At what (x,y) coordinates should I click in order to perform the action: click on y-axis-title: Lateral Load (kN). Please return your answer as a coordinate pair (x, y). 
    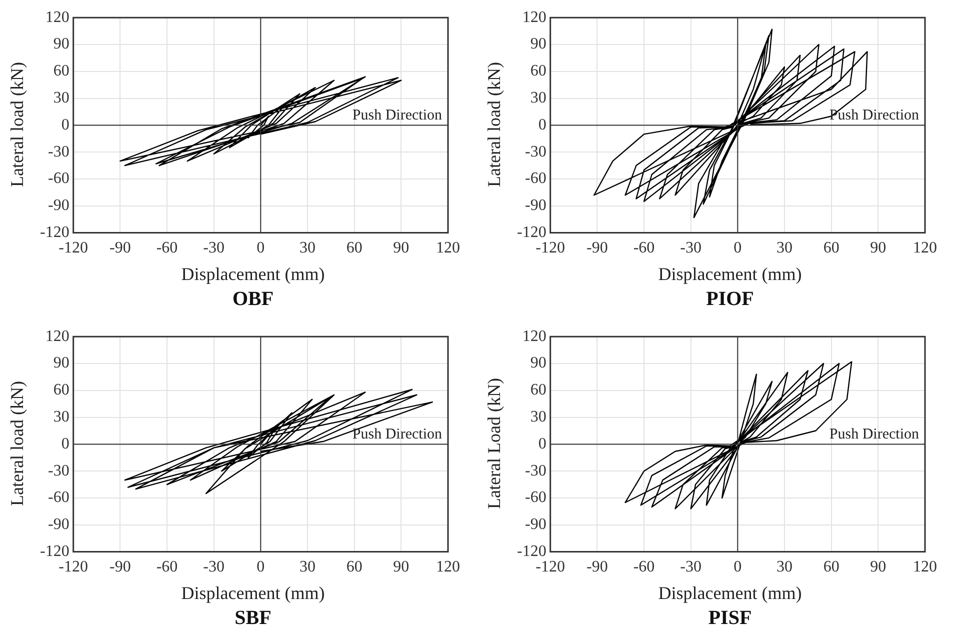
    Looking at the image, I should click on (494, 443).